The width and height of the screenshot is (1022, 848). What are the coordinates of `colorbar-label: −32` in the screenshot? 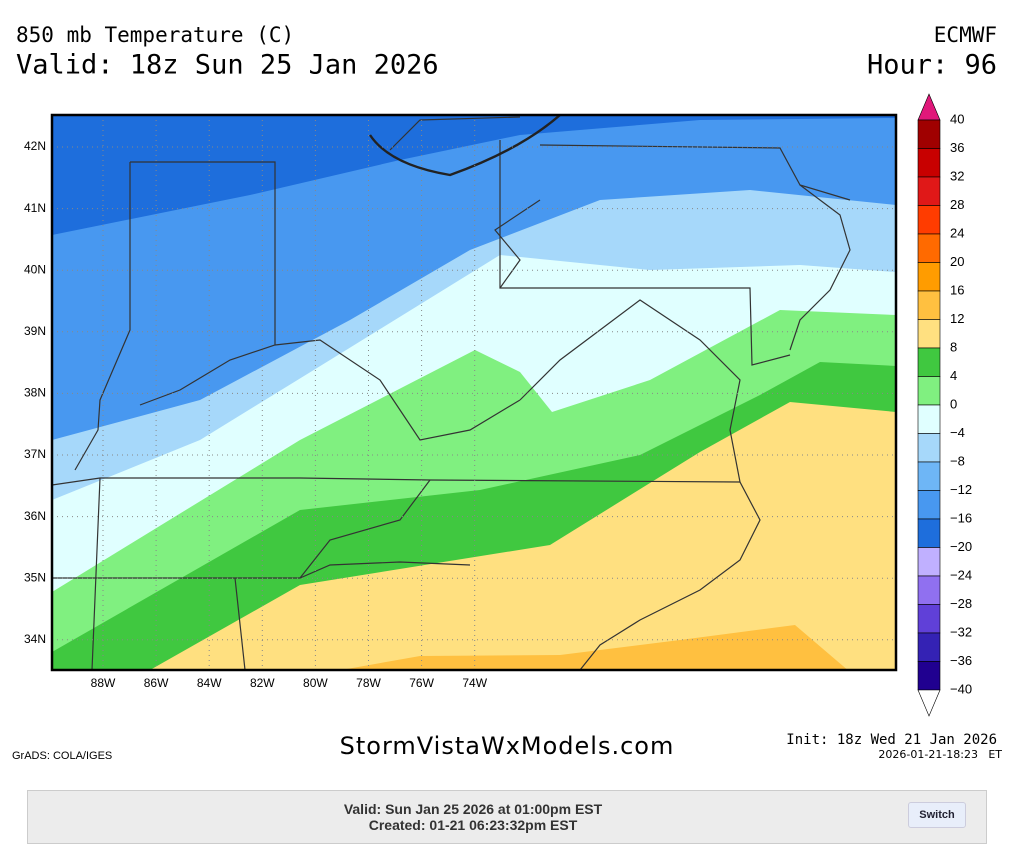 It's located at (961, 631).